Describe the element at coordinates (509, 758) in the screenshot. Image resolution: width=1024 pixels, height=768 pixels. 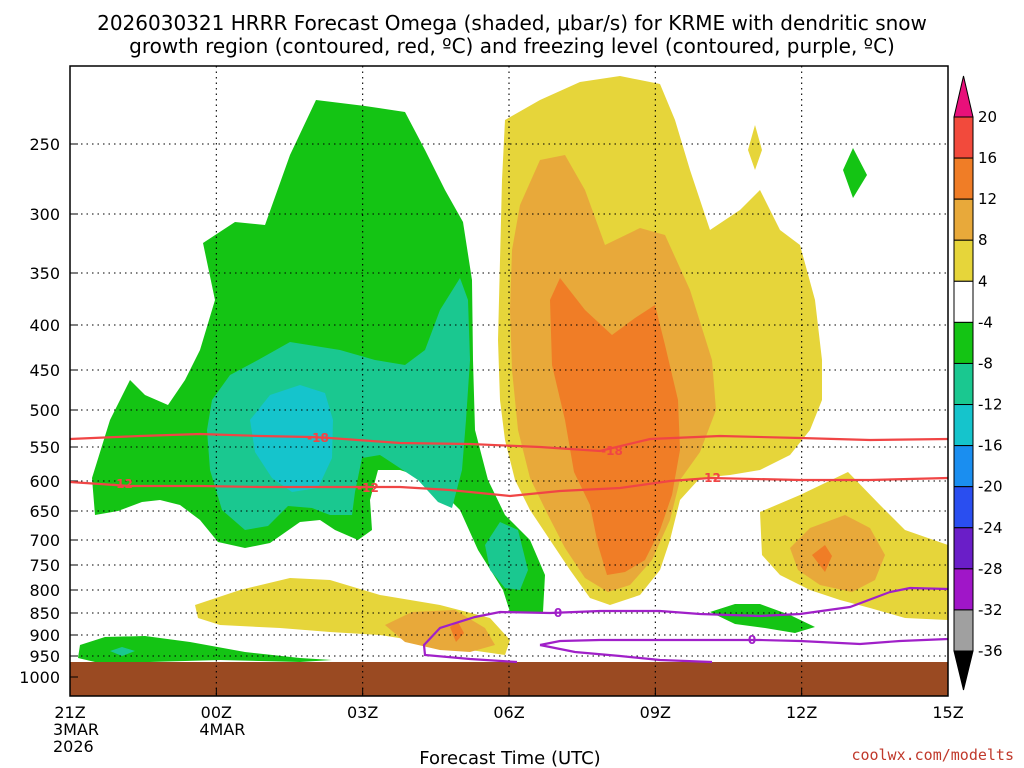
I see `x-axis-label: Forecast Time (UTC)` at that location.